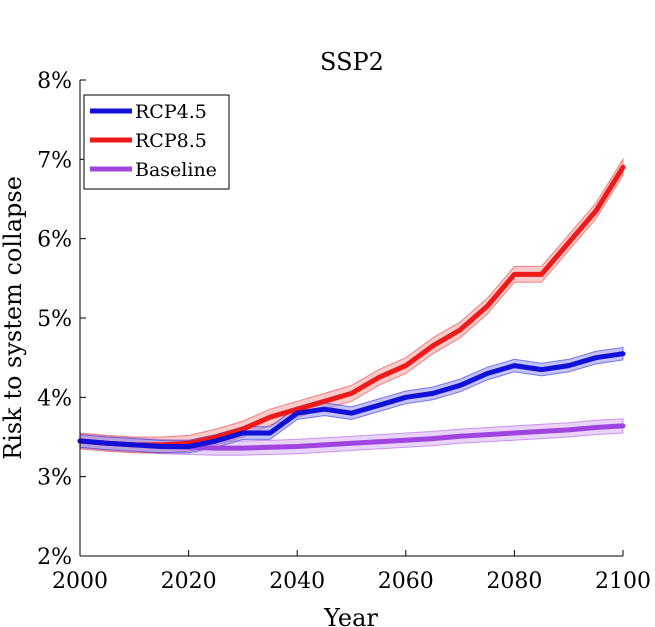  I want to click on y-tick-label: 6%, so click(54, 240).